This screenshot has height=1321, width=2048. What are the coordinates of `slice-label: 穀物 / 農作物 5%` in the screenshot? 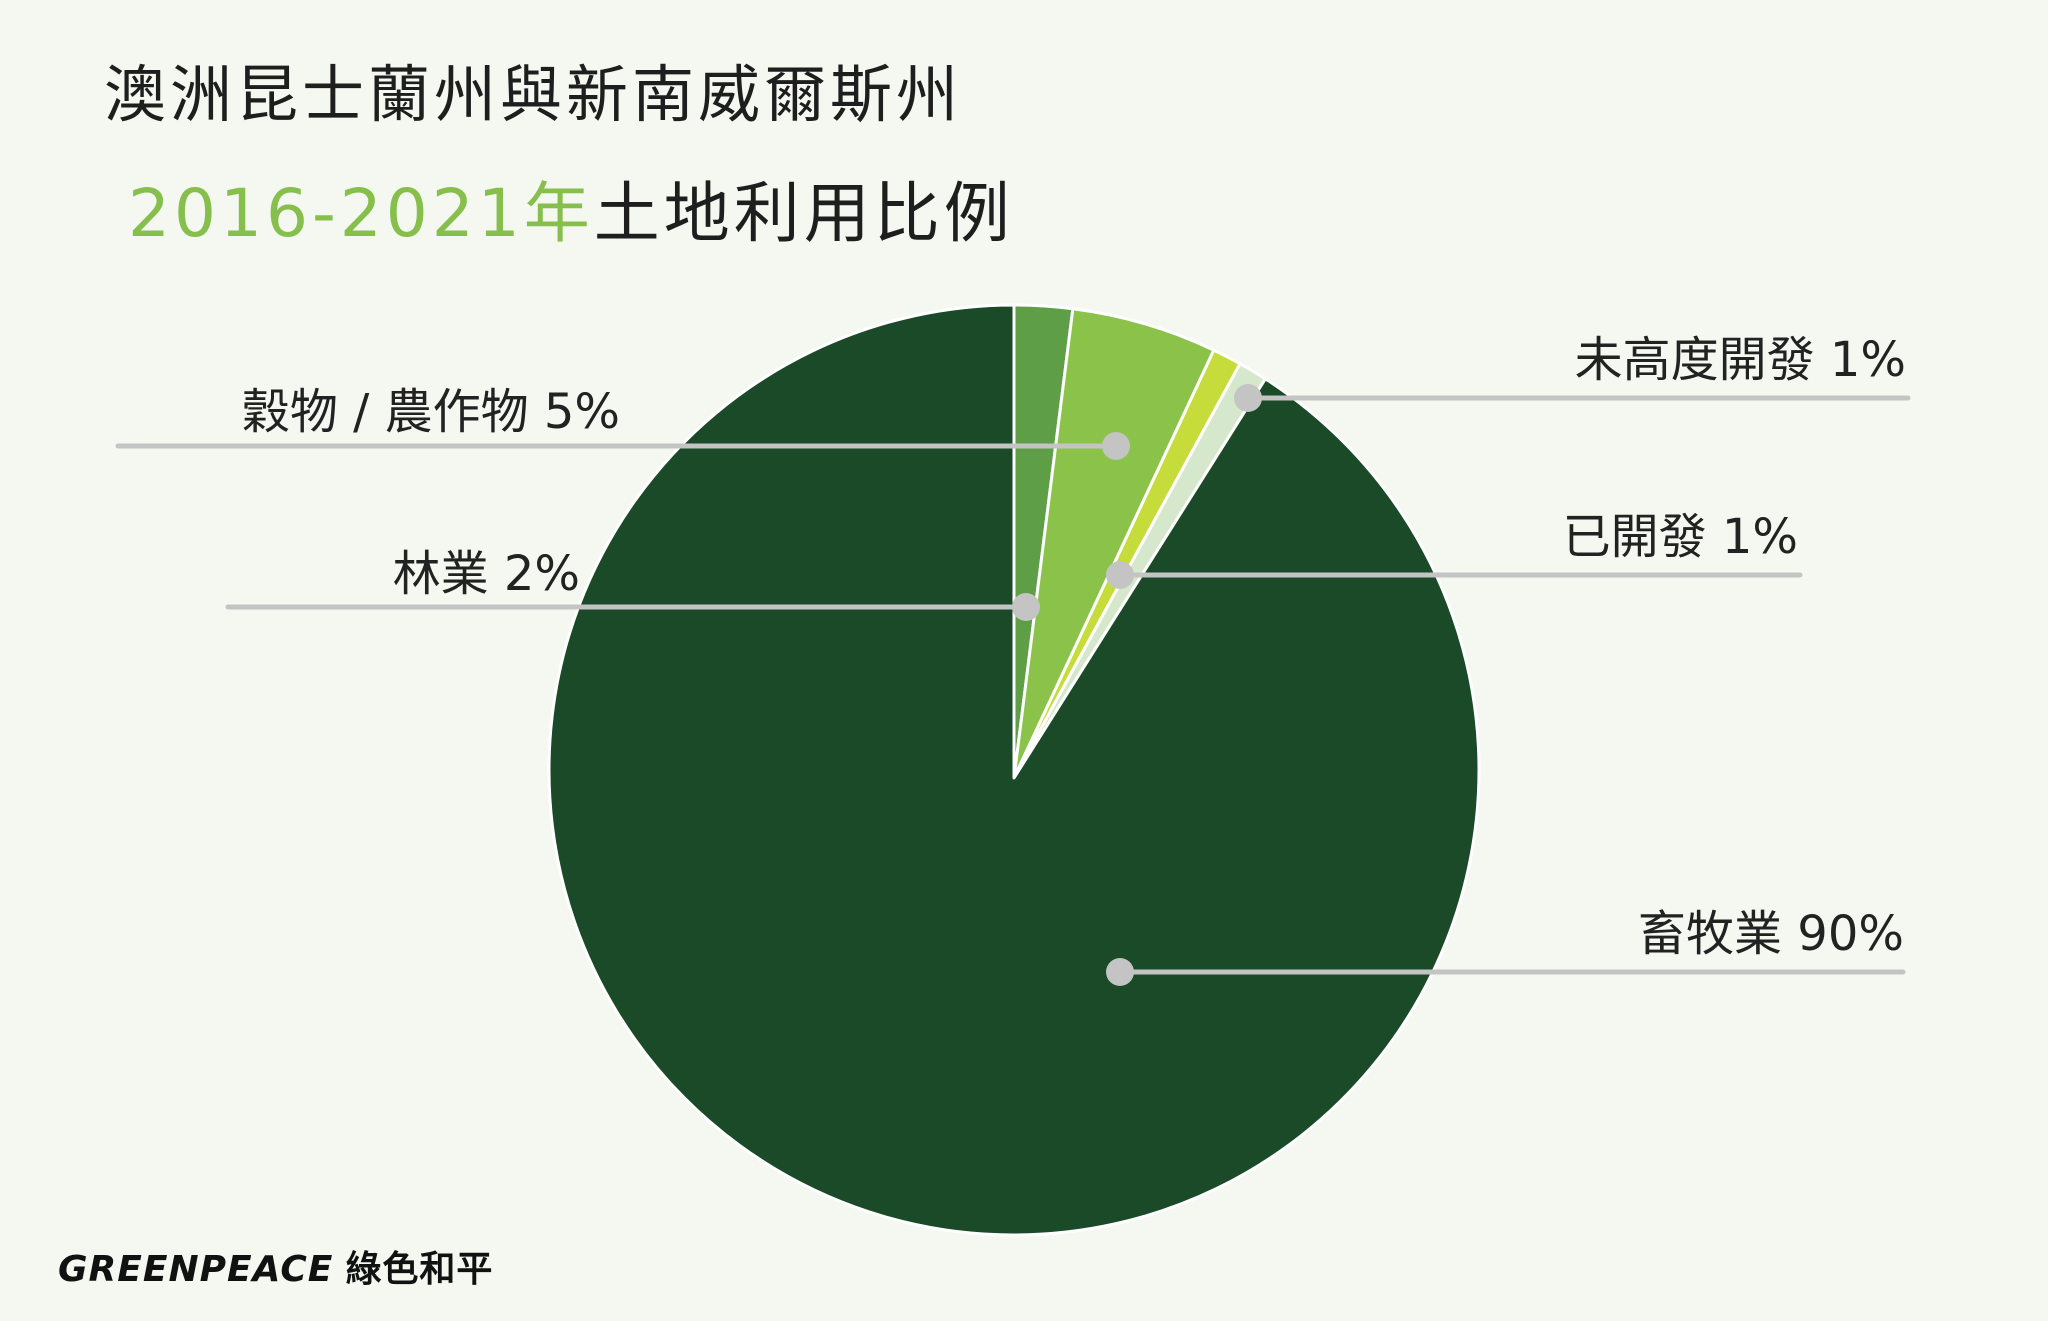 It's located at (431, 412).